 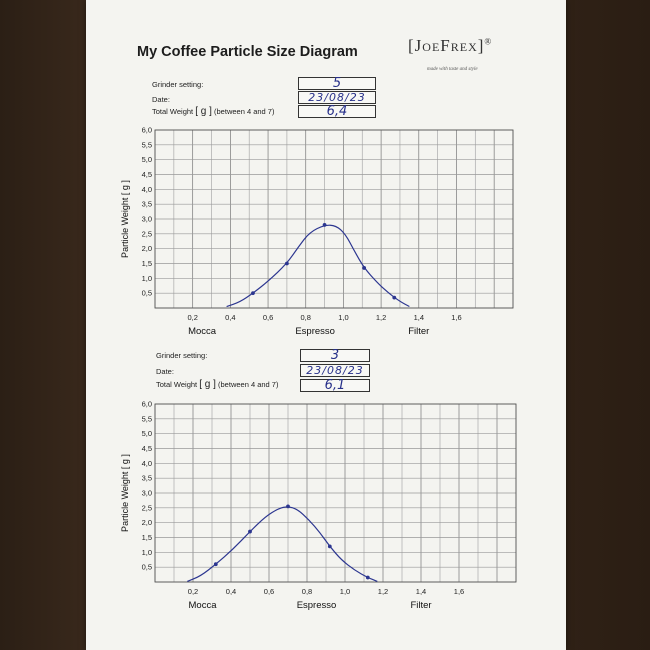 I want to click on page-title: My Coffee Particle Size Diagram, so click(x=247, y=52).